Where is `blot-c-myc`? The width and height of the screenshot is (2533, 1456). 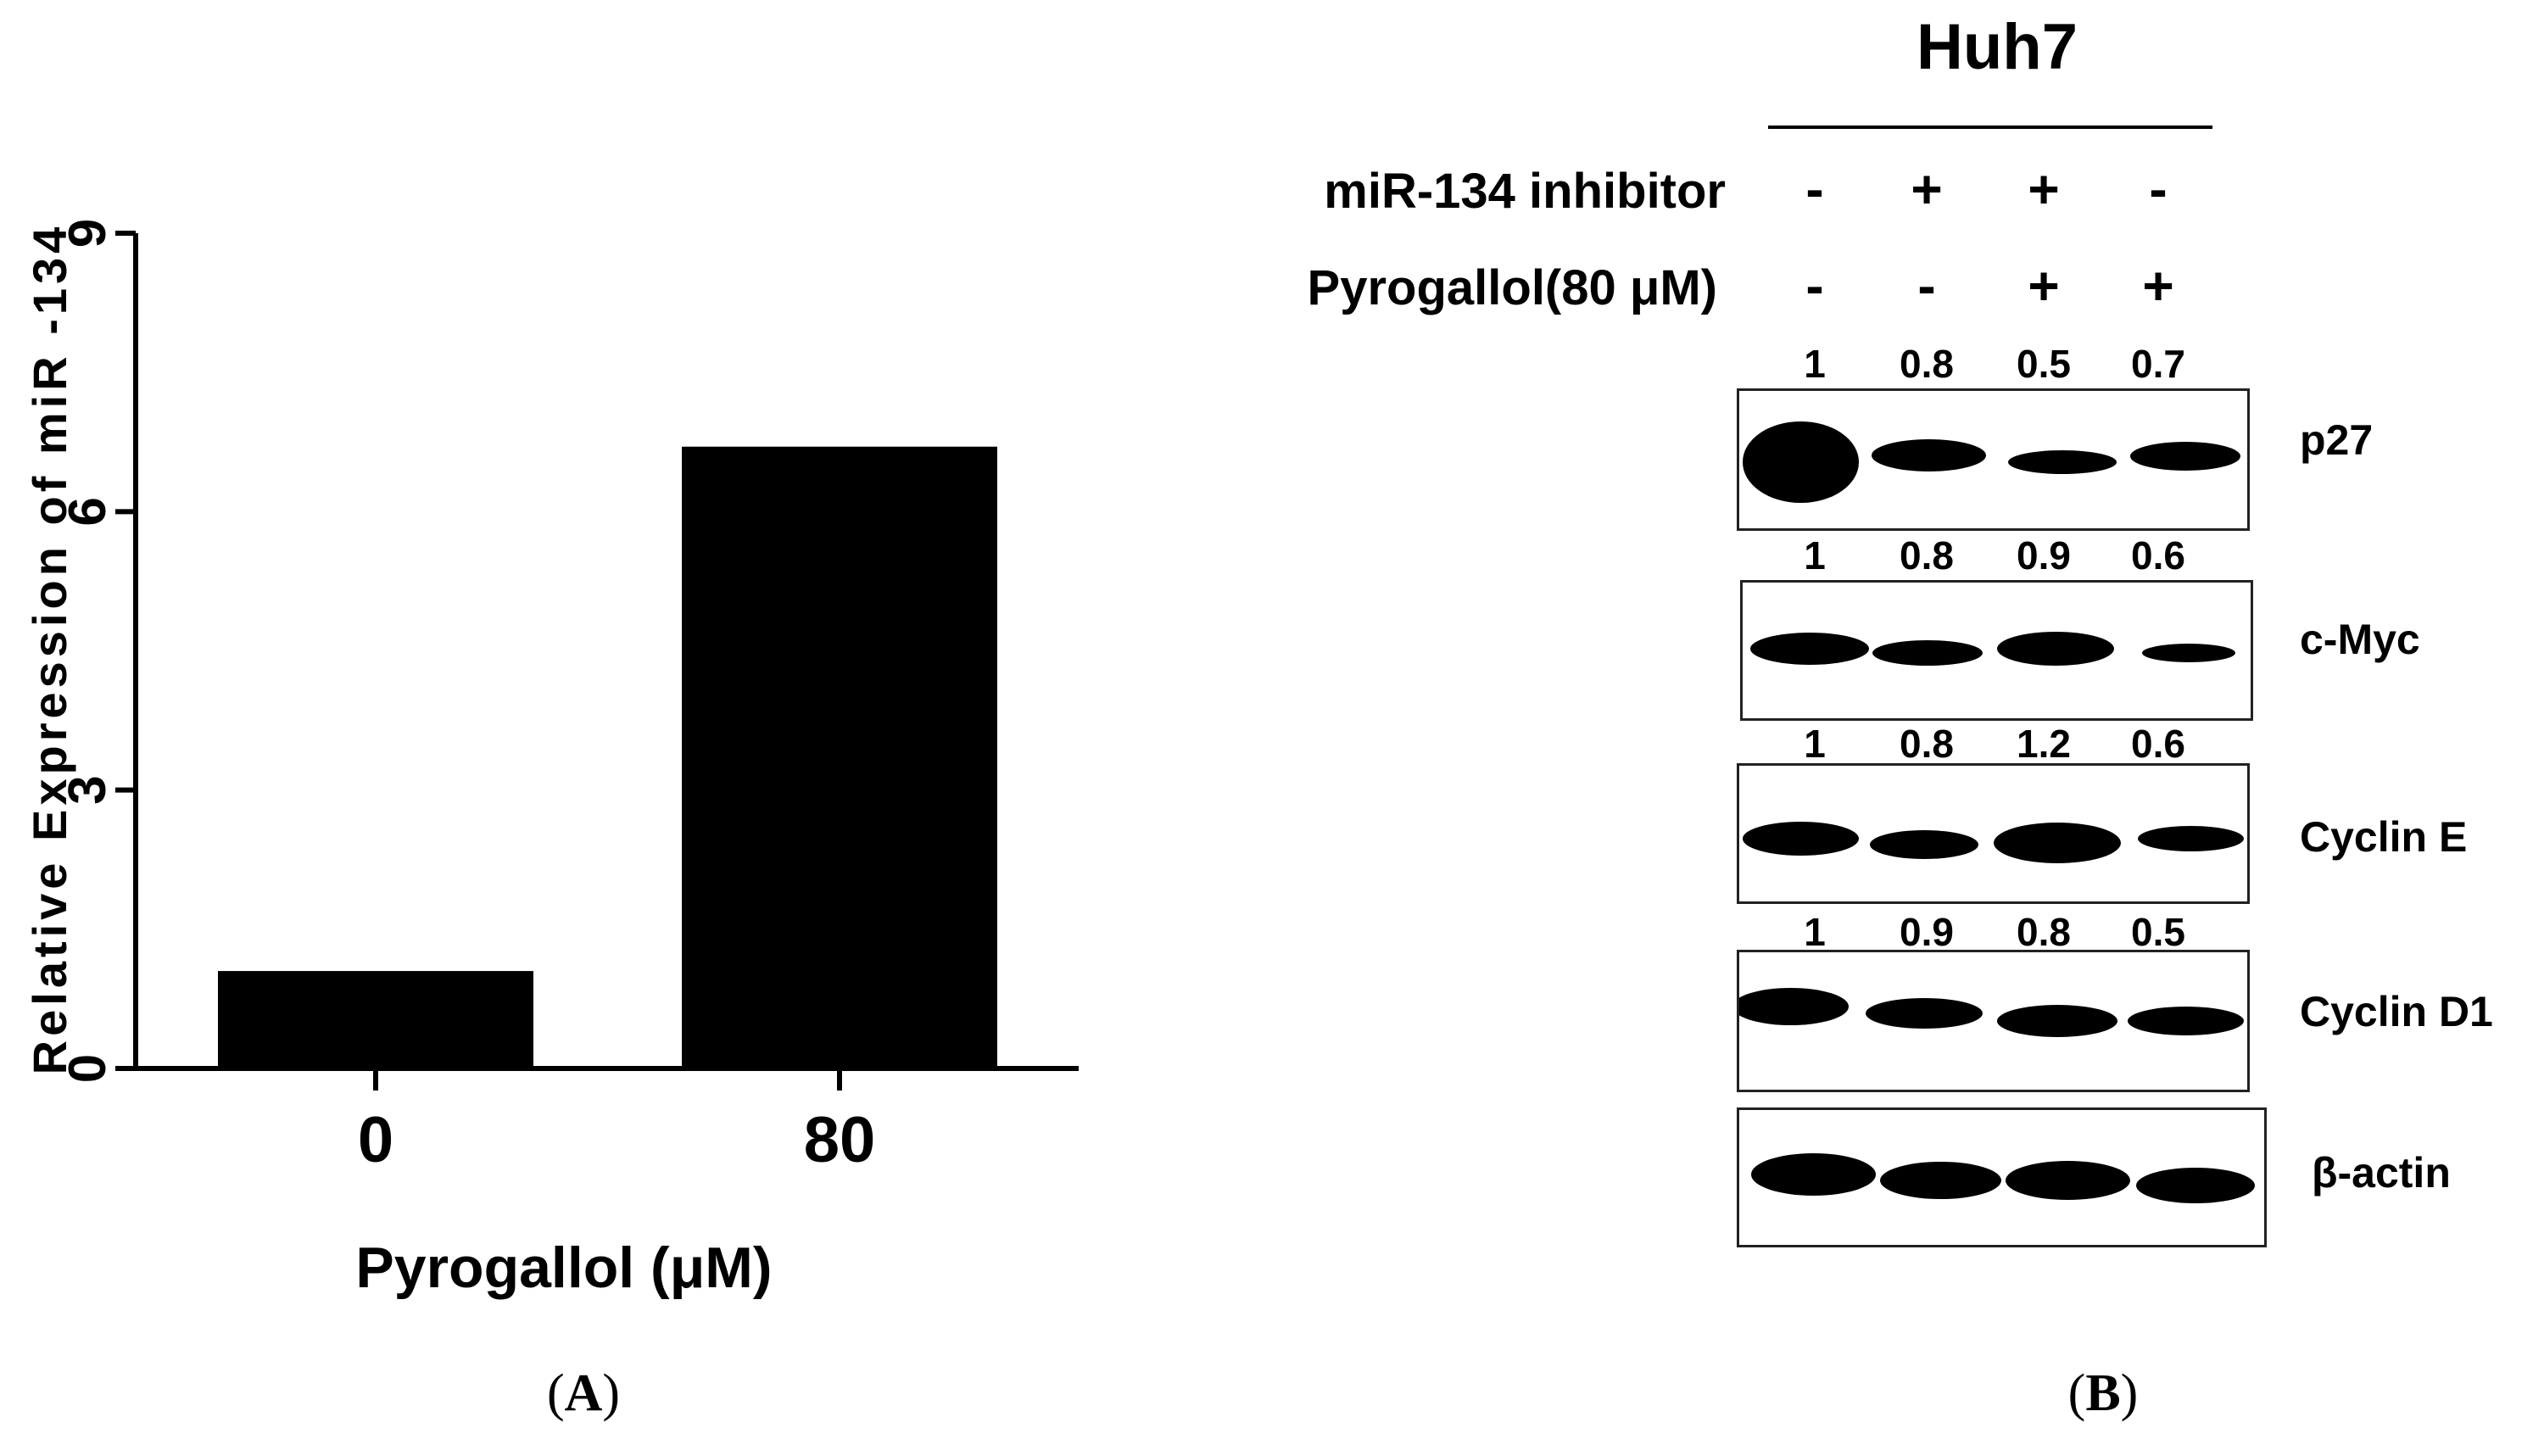 blot-c-myc is located at coordinates (1997, 650).